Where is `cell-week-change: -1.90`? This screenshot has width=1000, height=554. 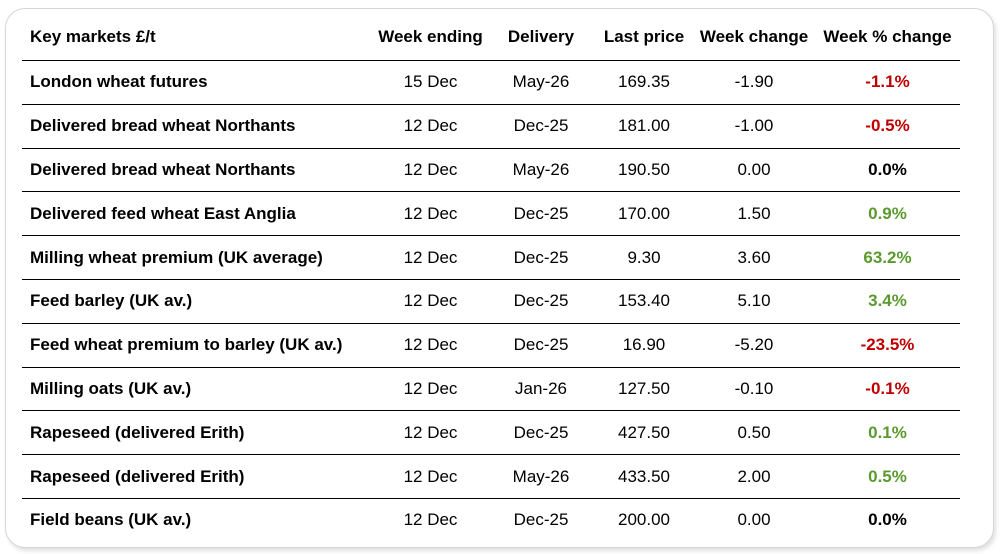 cell-week-change: -1.90 is located at coordinates (754, 82).